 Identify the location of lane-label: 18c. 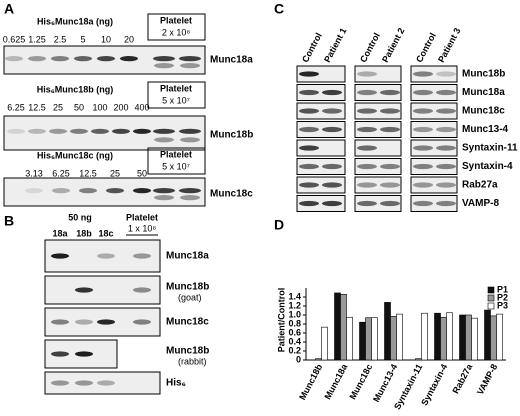
(105, 233).